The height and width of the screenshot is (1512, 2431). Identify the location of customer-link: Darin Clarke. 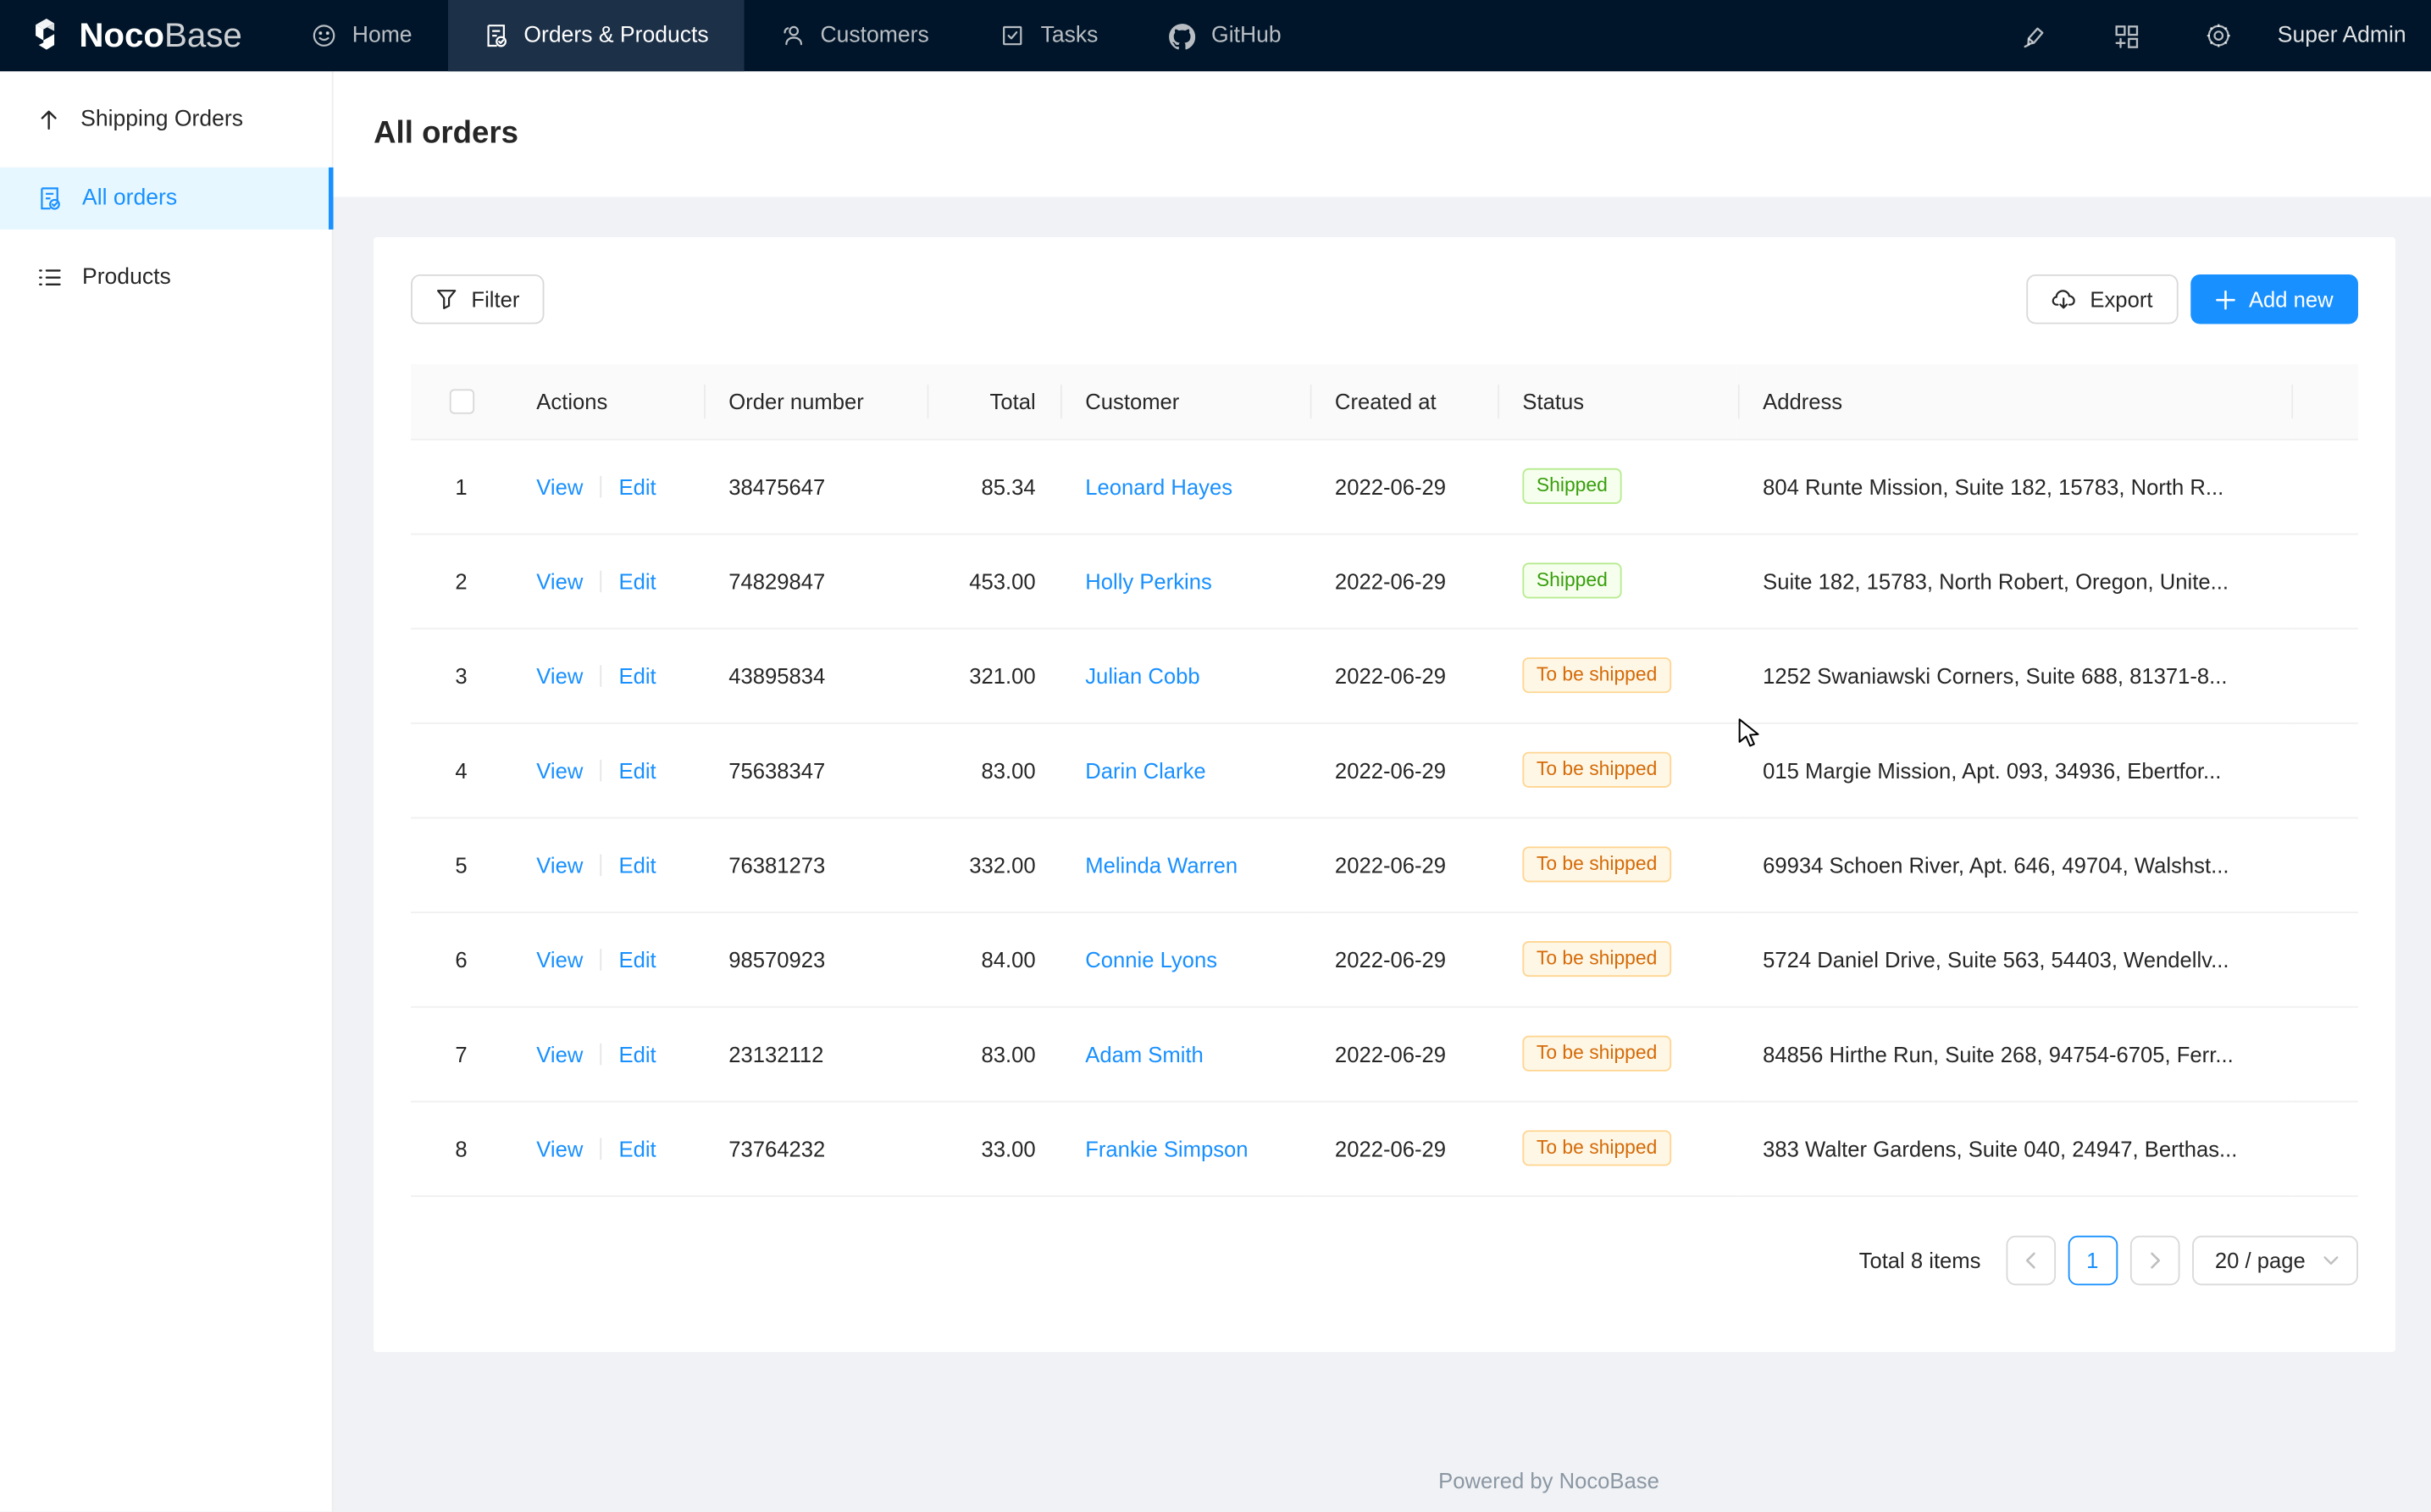
(1145, 770).